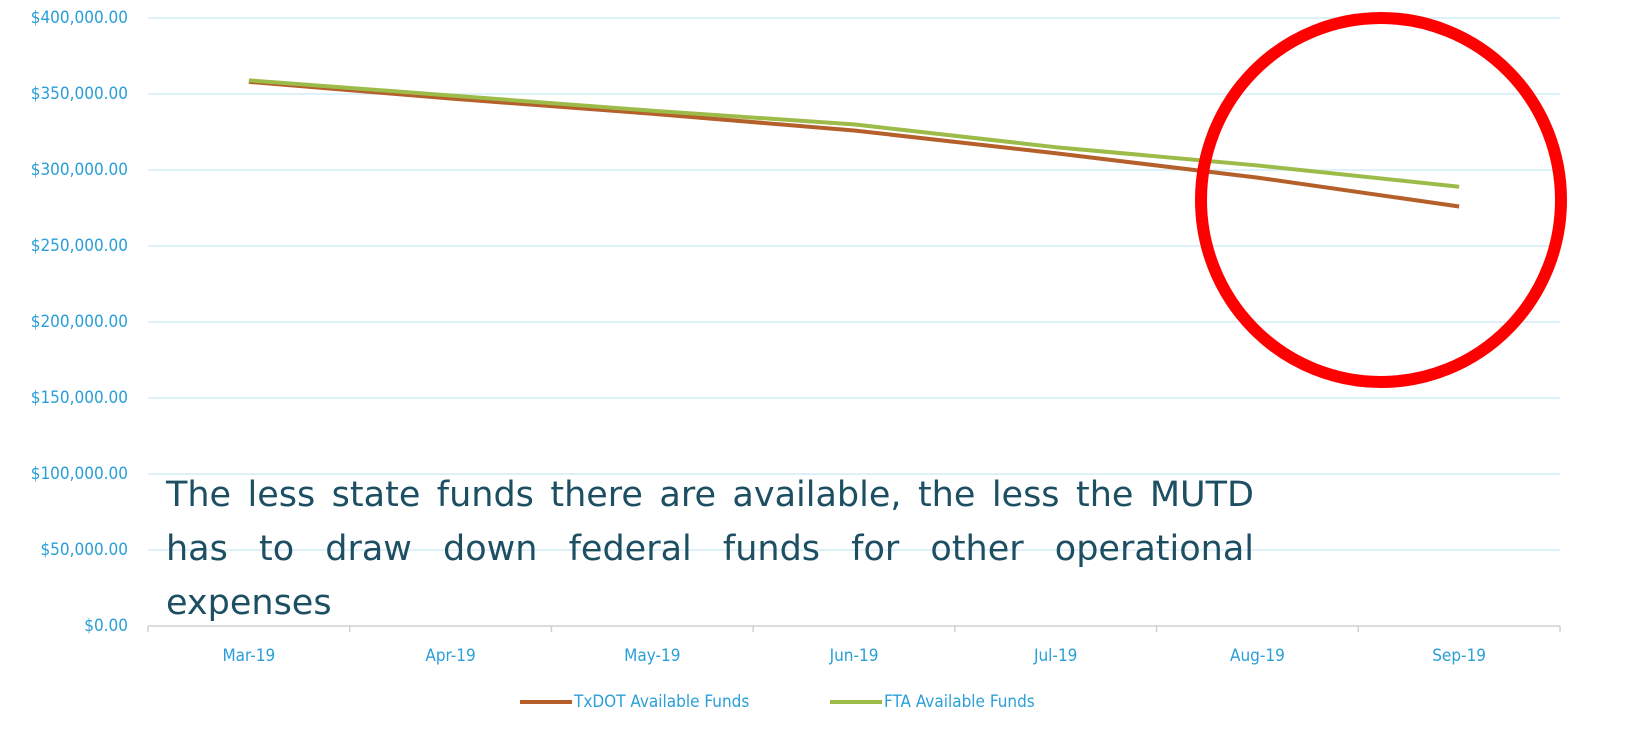  What do you see at coordinates (854, 656) in the screenshot?
I see `x-tick-label: Jun-19` at bounding box center [854, 656].